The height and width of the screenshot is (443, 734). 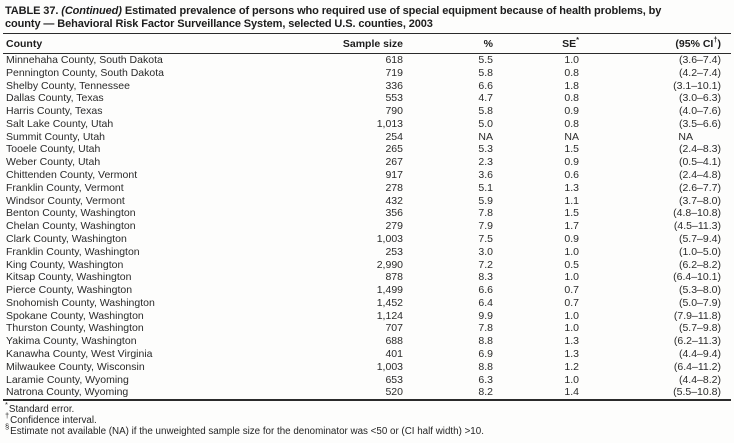 What do you see at coordinates (394, 341) in the screenshot?
I see `sample-size-cell: 688` at bounding box center [394, 341].